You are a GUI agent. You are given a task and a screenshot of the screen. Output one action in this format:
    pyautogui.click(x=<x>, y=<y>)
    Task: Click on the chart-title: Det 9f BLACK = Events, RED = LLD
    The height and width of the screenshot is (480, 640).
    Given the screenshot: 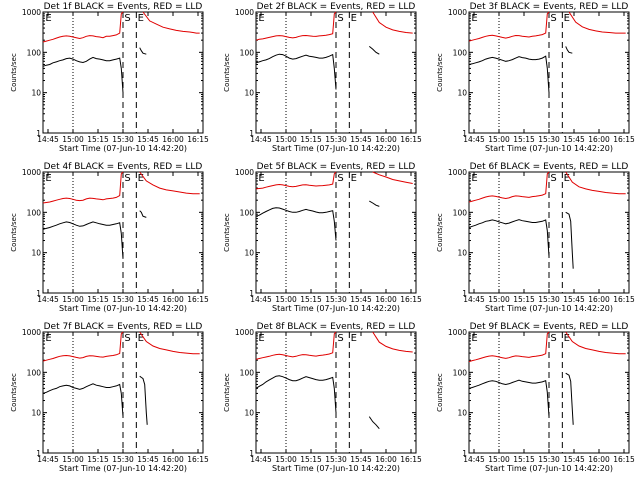 What is the action you would take?
    pyautogui.click(x=549, y=327)
    